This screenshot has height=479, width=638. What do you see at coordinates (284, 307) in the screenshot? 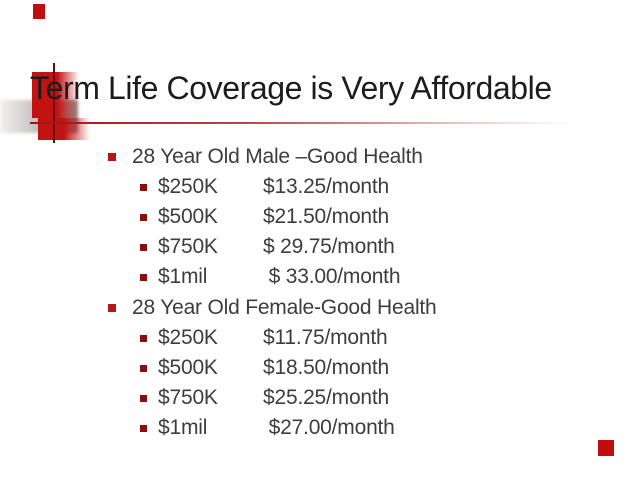
I see `section-heading-label: 28 Year Old Female-Good Health` at bounding box center [284, 307].